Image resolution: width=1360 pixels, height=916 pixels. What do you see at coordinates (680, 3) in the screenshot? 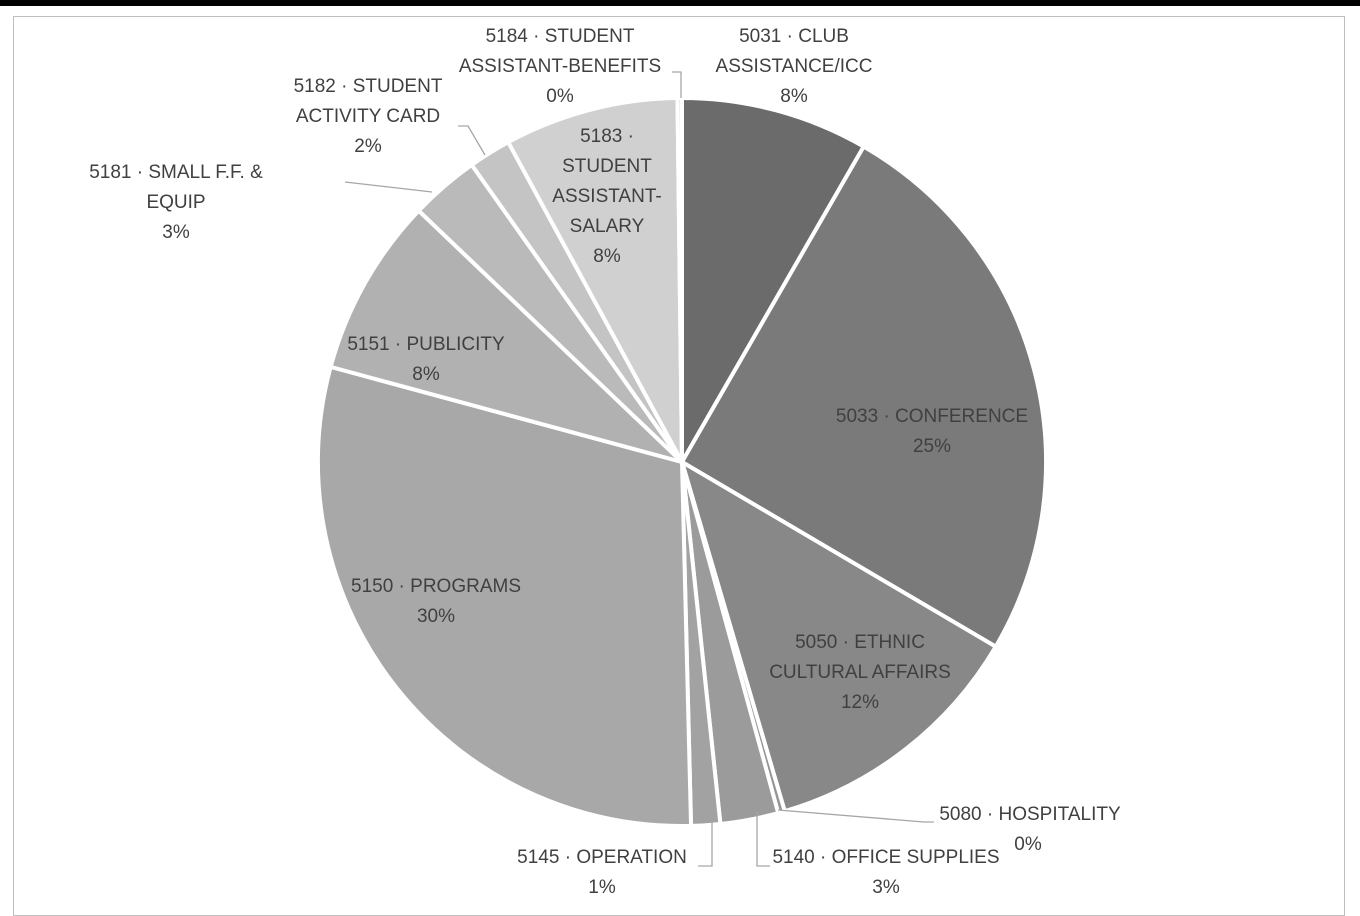
I see `top-border` at bounding box center [680, 3].